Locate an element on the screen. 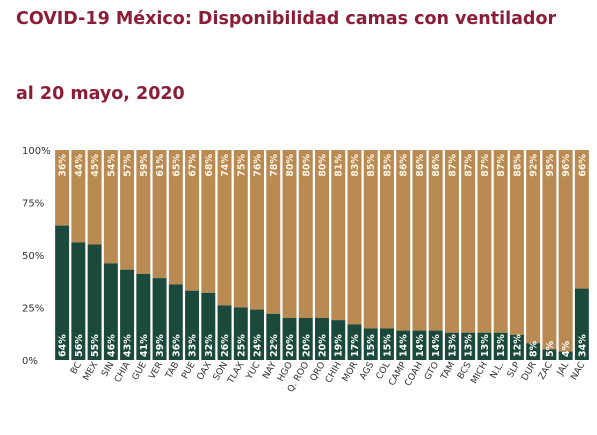 This screenshot has width=597, height=435. x-tick-label: TAM is located at coordinates (448, 372).